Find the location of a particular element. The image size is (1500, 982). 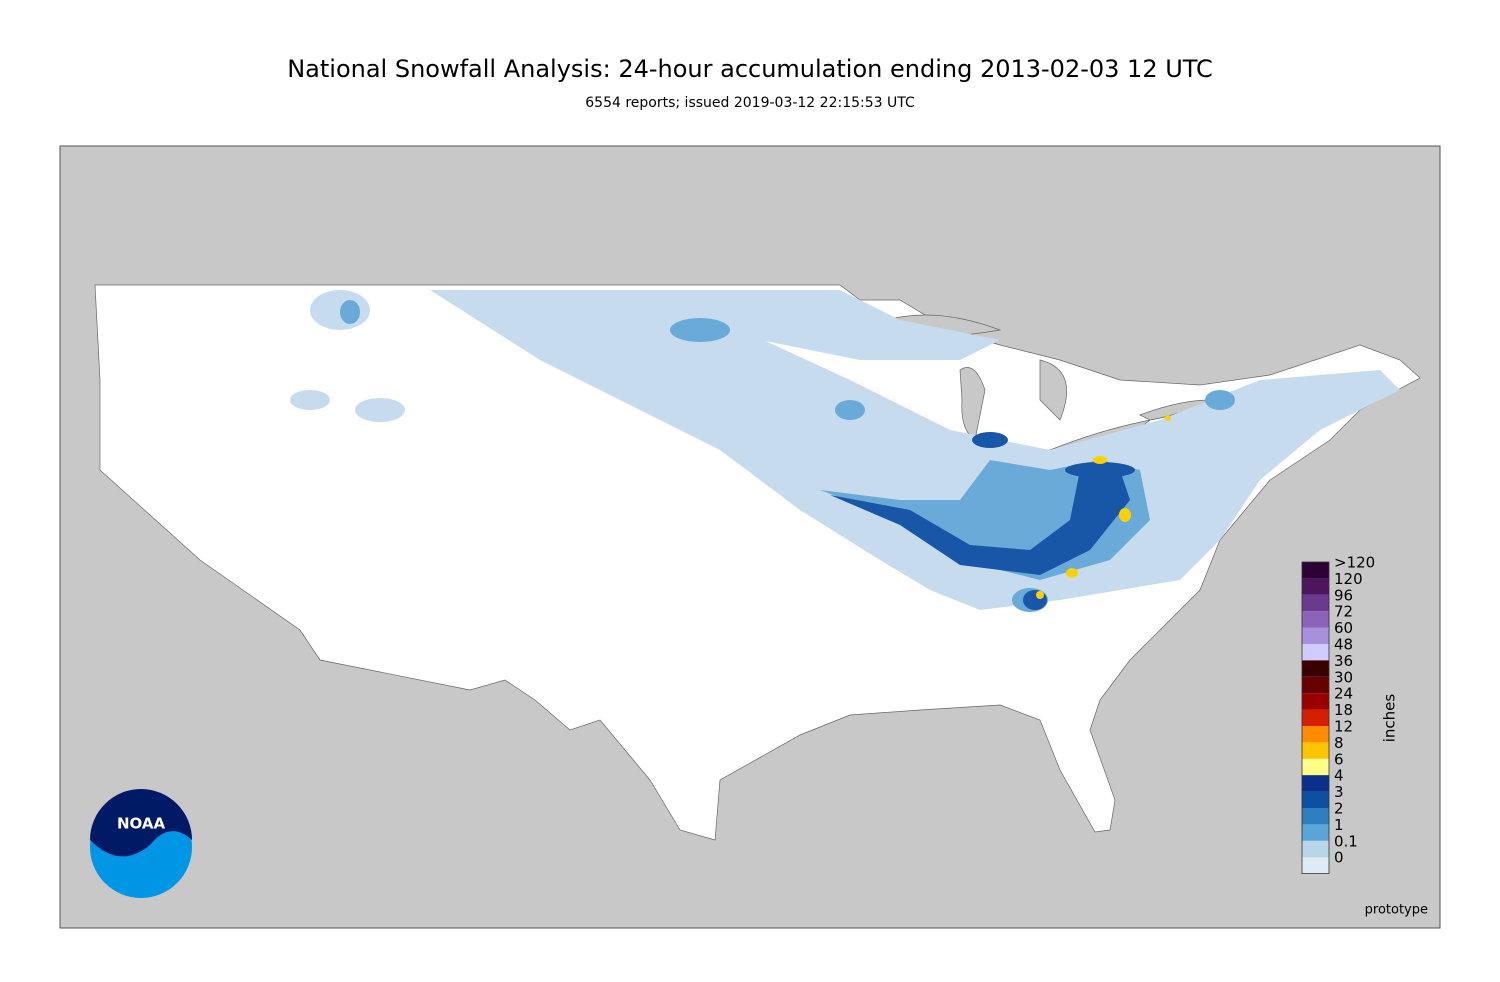

colorbar-tick-label: 72 is located at coordinates (1343, 612).